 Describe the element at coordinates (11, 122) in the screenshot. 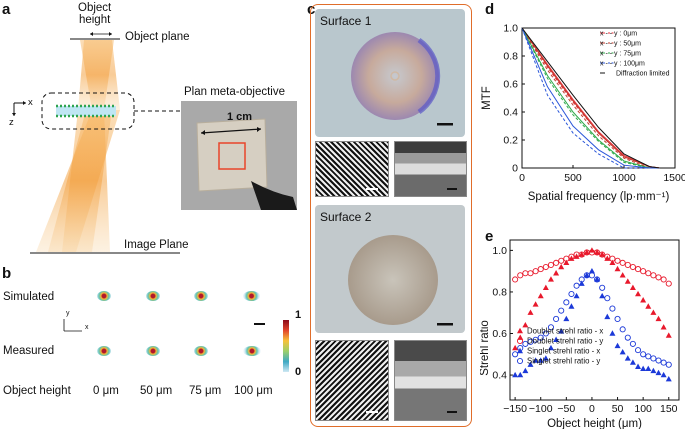

I see `axis-z-label: z` at that location.